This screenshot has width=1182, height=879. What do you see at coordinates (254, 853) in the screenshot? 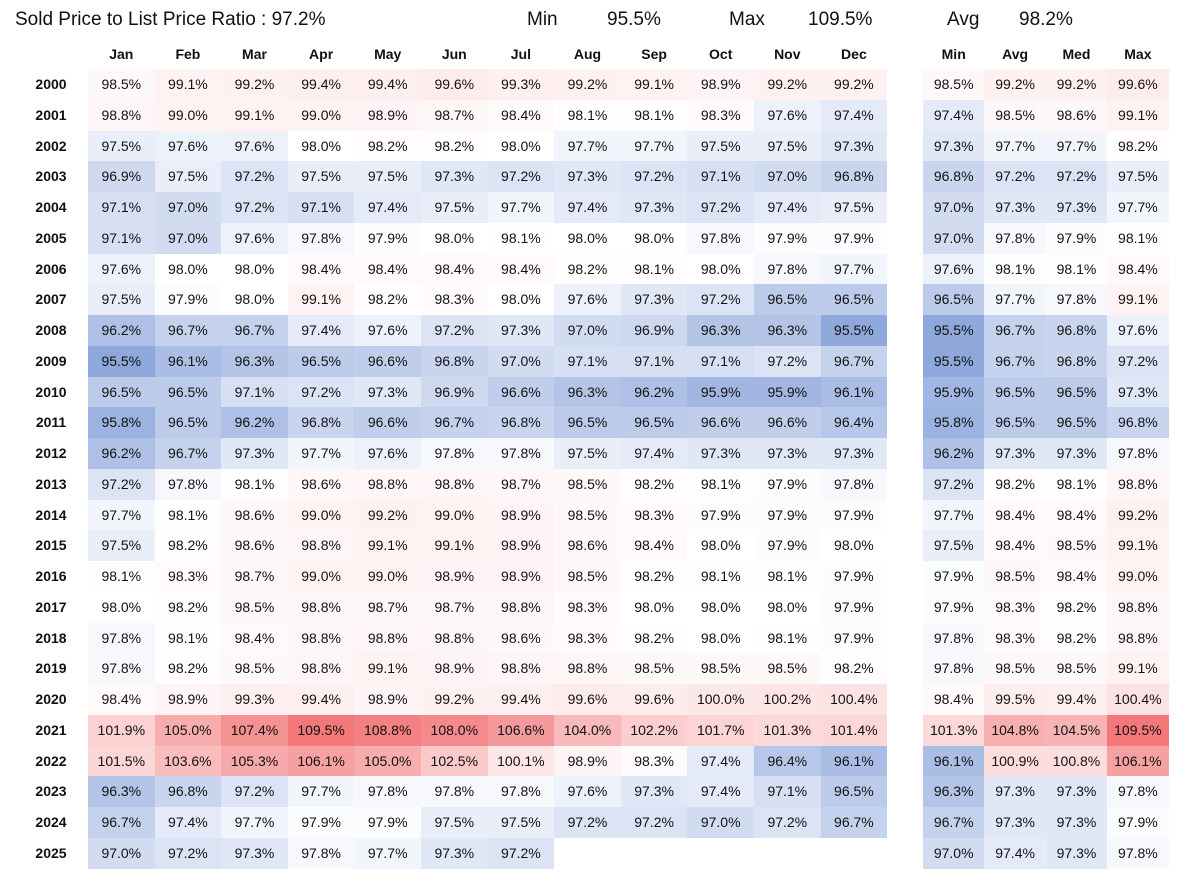
I see `heat-cell: 97.3%` at bounding box center [254, 853].